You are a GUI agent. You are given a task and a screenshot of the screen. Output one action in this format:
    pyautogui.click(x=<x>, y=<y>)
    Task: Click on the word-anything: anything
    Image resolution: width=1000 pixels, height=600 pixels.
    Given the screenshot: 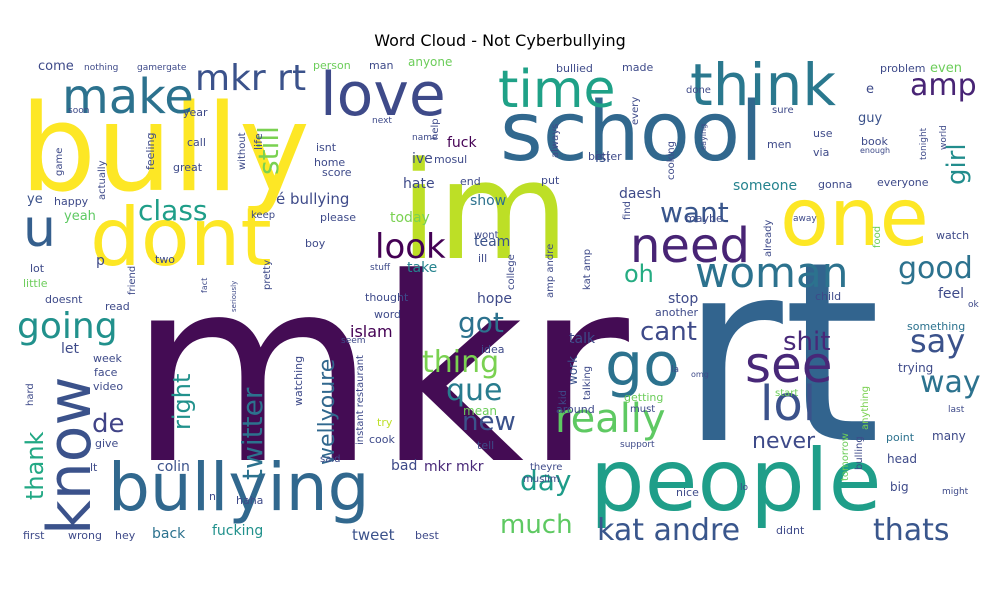 What is the action you would take?
    pyautogui.click(x=865, y=408)
    